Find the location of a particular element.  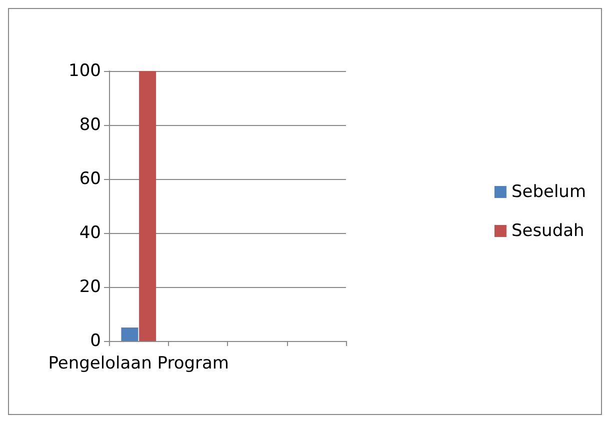

x-tick-label: Pengelolaan Program is located at coordinates (138, 364).